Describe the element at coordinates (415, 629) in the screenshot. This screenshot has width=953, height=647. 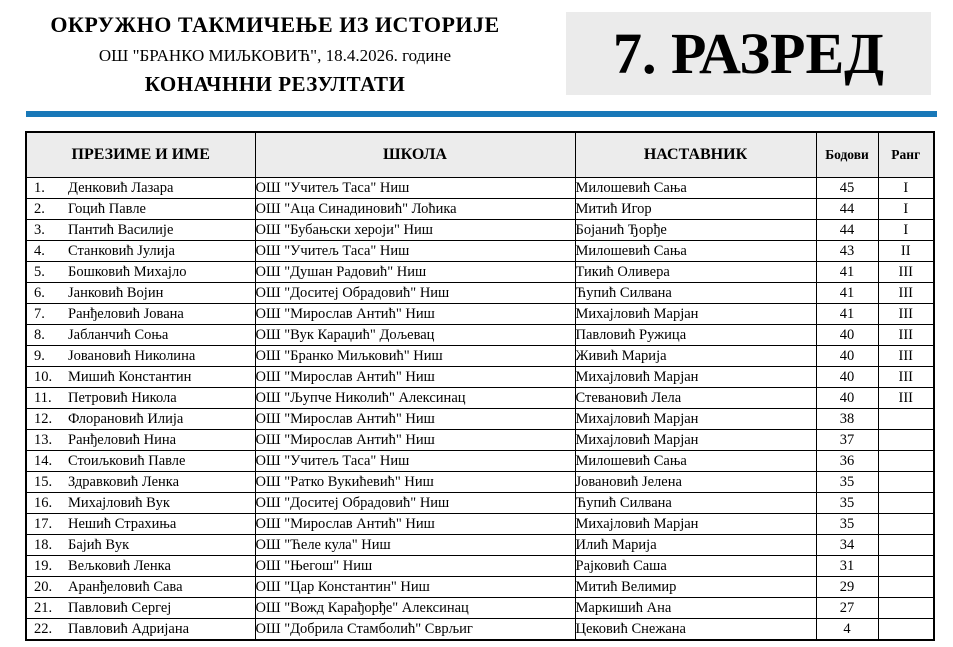
I see `school-cell: ОШ "Добрила Стамболић" Сврљиг` at that location.